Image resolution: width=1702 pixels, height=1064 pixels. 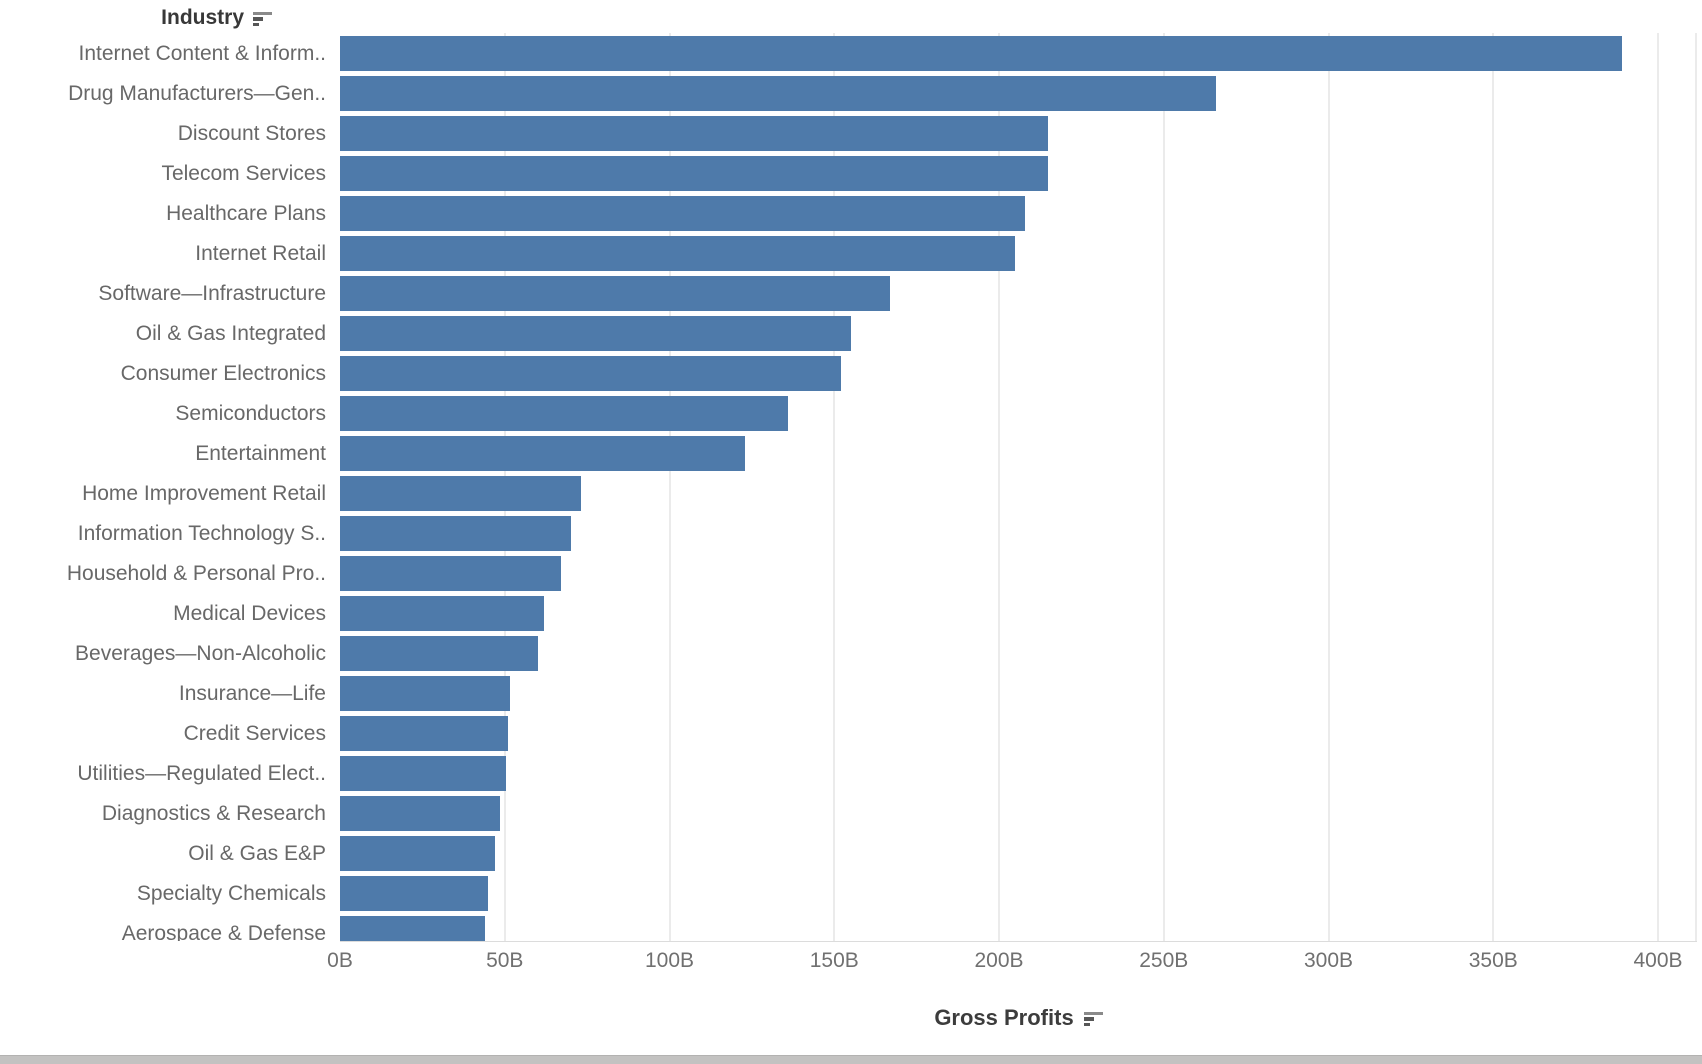 I want to click on x-tick-label-100B: 100B, so click(x=669, y=960).